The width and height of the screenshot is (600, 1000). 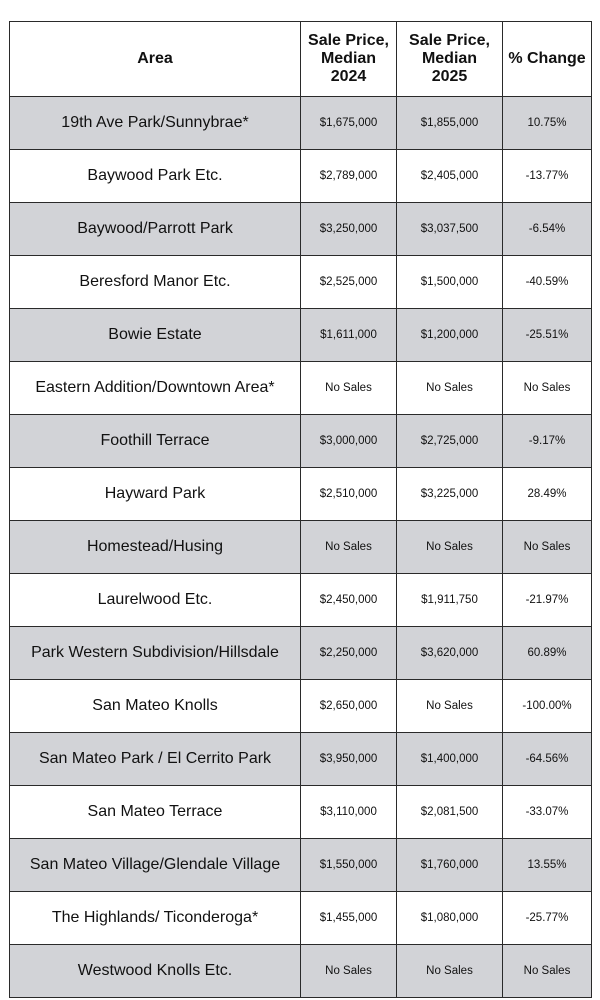 What do you see at coordinates (449, 865) in the screenshot?
I see `cell-price-2025: $1,760,000` at bounding box center [449, 865].